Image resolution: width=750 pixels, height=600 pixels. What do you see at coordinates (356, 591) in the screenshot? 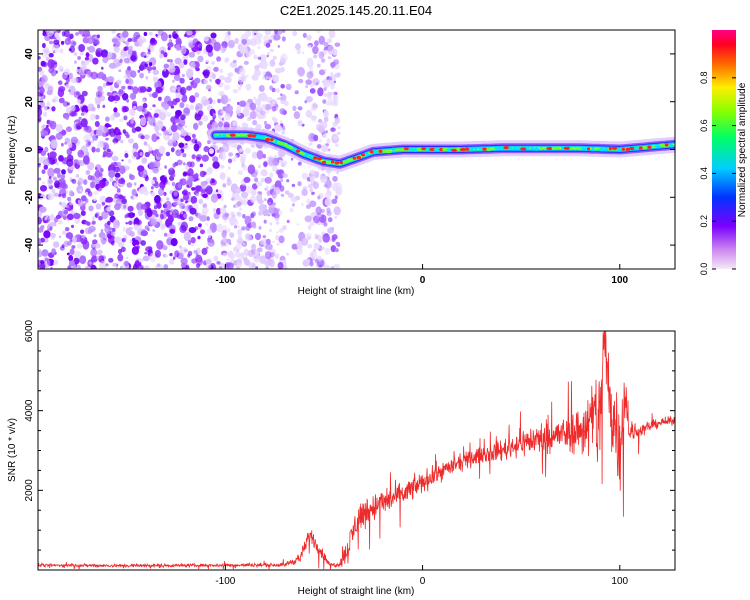
I see `snr-xlabel: Height of straight line (km)` at bounding box center [356, 591].